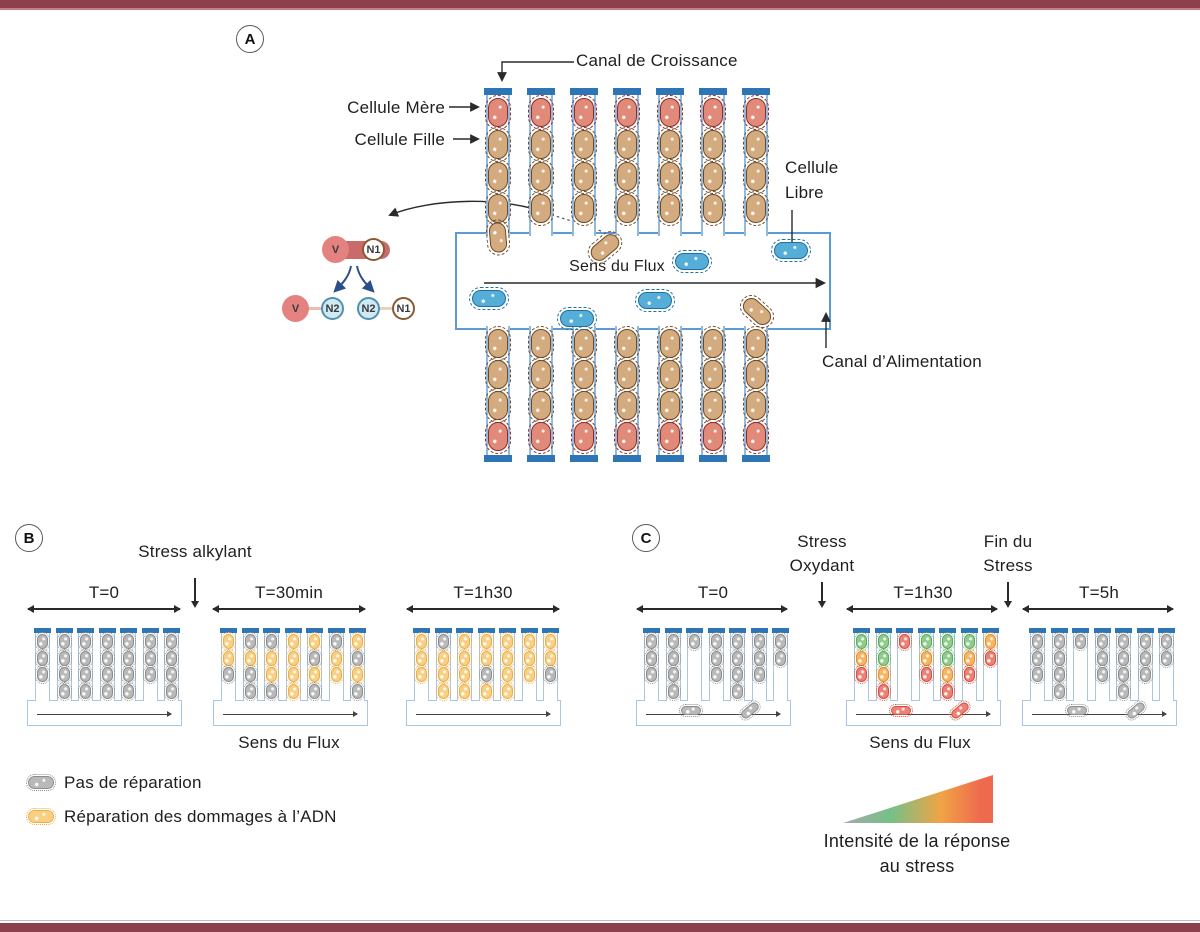 This screenshot has width=1200, height=932. What do you see at coordinates (368, 308) in the screenshot?
I see `lineage-node-n2b: N2` at bounding box center [368, 308].